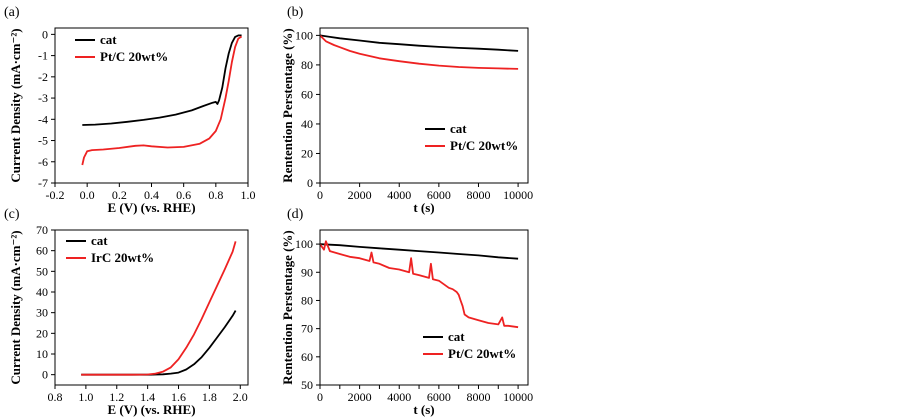  I want to click on x-tick-label: 1.2, so click(116, 397).